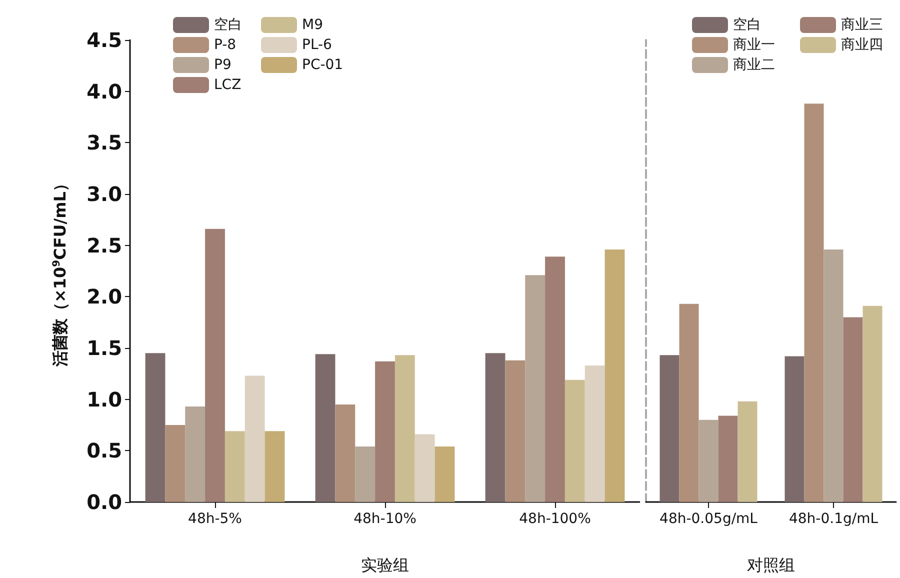 This screenshot has width=900, height=578. Describe the element at coordinates (385, 565) in the screenshot. I see `x-axis-title: 实验组` at that location.